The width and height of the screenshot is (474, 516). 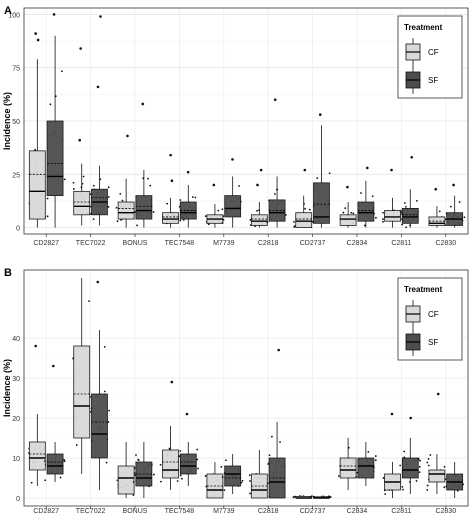 I want to click on x-tick-label: TEC7548, so click(x=180, y=243).